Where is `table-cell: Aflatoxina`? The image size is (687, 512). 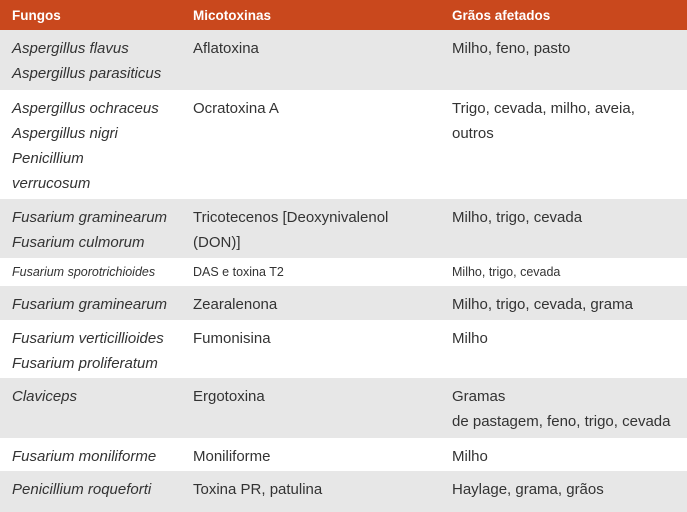 table-cell: Aflatoxina is located at coordinates (226, 48).